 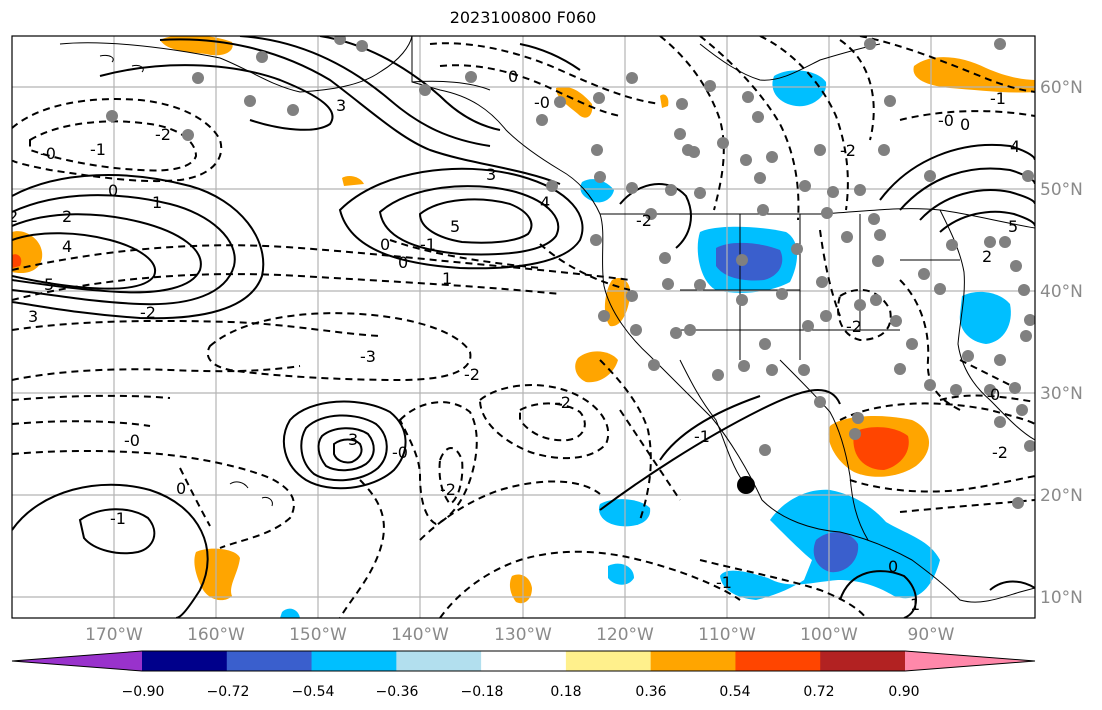 I want to click on colorbar-tick: −0.72, so click(x=228, y=692).